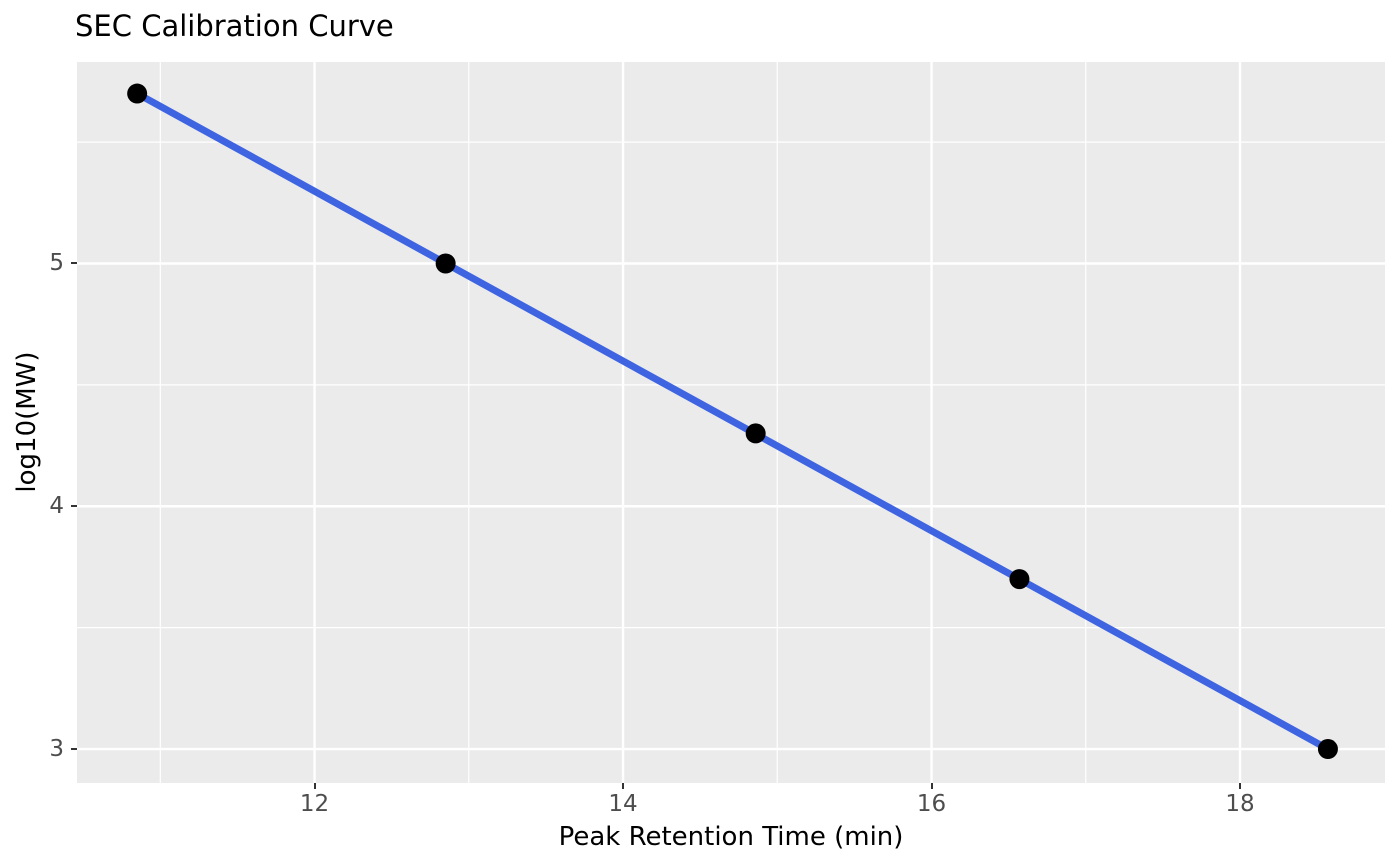  What do you see at coordinates (314, 804) in the screenshot?
I see `x-tick-label: 12` at bounding box center [314, 804].